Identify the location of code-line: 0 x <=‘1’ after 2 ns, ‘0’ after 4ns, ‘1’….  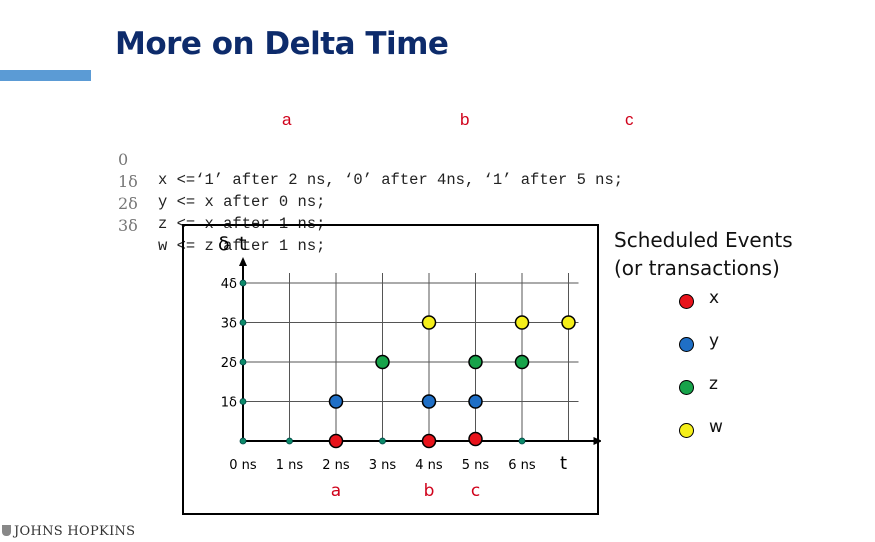
(370, 159).